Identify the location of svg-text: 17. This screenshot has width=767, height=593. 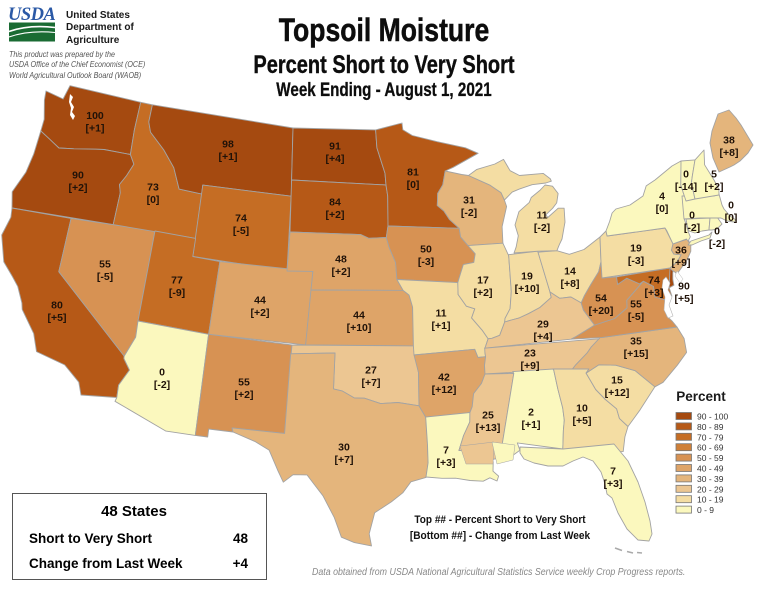
(483, 281).